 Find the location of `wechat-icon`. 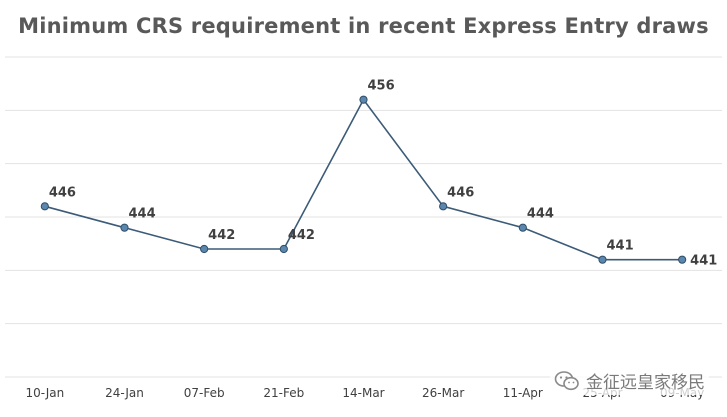

wechat-icon is located at coordinates (566, 380).